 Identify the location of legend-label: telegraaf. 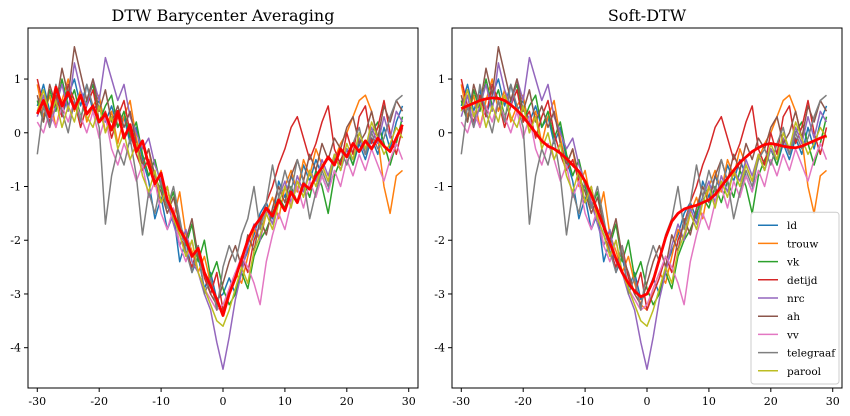
(811, 354).